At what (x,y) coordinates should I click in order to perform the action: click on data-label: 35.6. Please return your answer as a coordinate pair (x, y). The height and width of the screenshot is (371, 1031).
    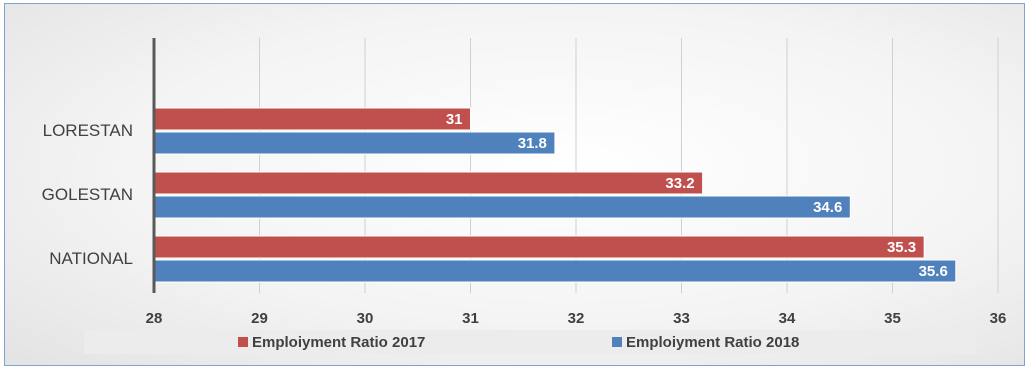
    Looking at the image, I should click on (933, 271).